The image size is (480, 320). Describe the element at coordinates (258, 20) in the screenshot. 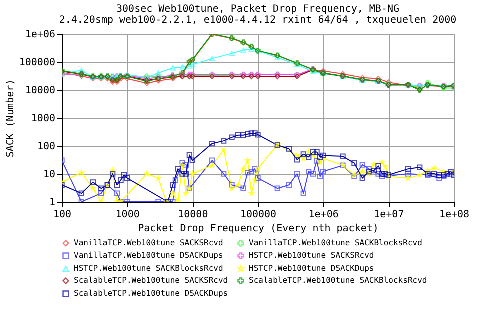

I see `chart-subtitle: 2.4.20smp web100-2.2.1, e1000-4.4.12 rxint 64/64 , txqueuelen 2000` at that location.